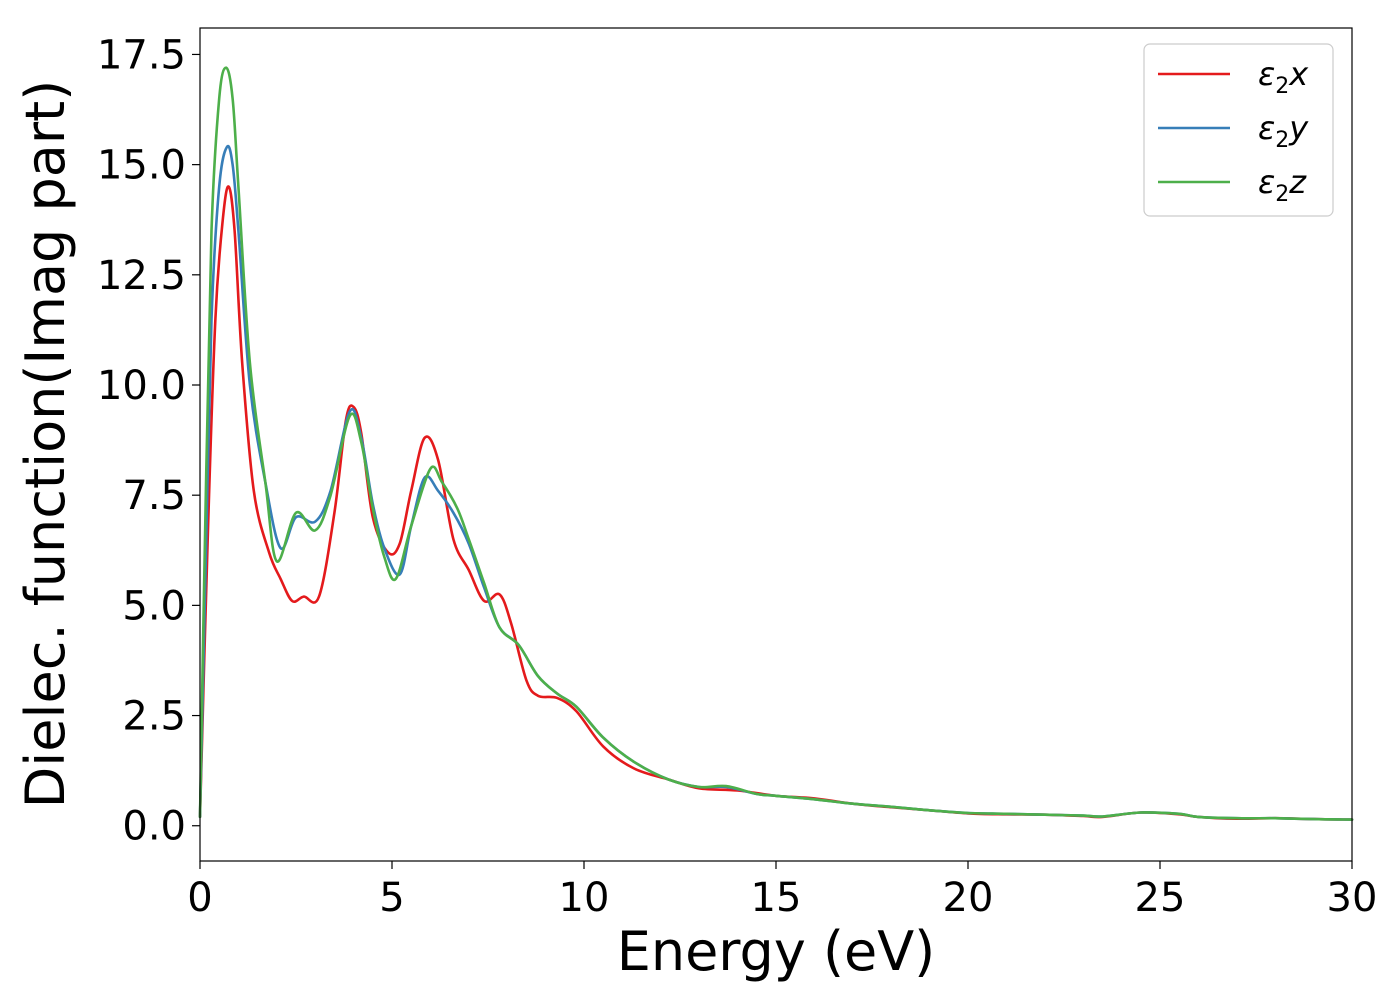  I want to click on y-tick-label: 15.0, so click(141, 166).